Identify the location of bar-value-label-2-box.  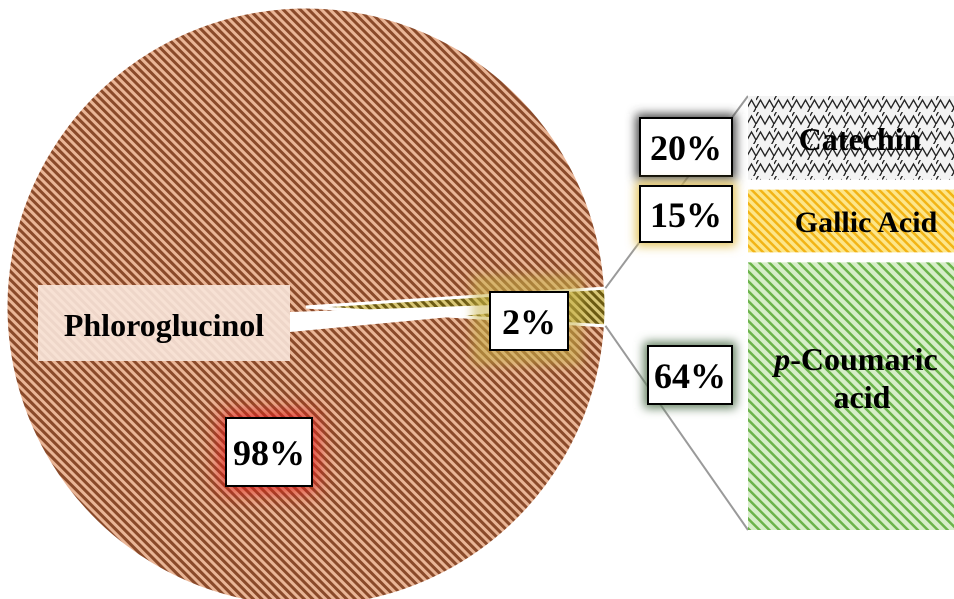
(690, 375).